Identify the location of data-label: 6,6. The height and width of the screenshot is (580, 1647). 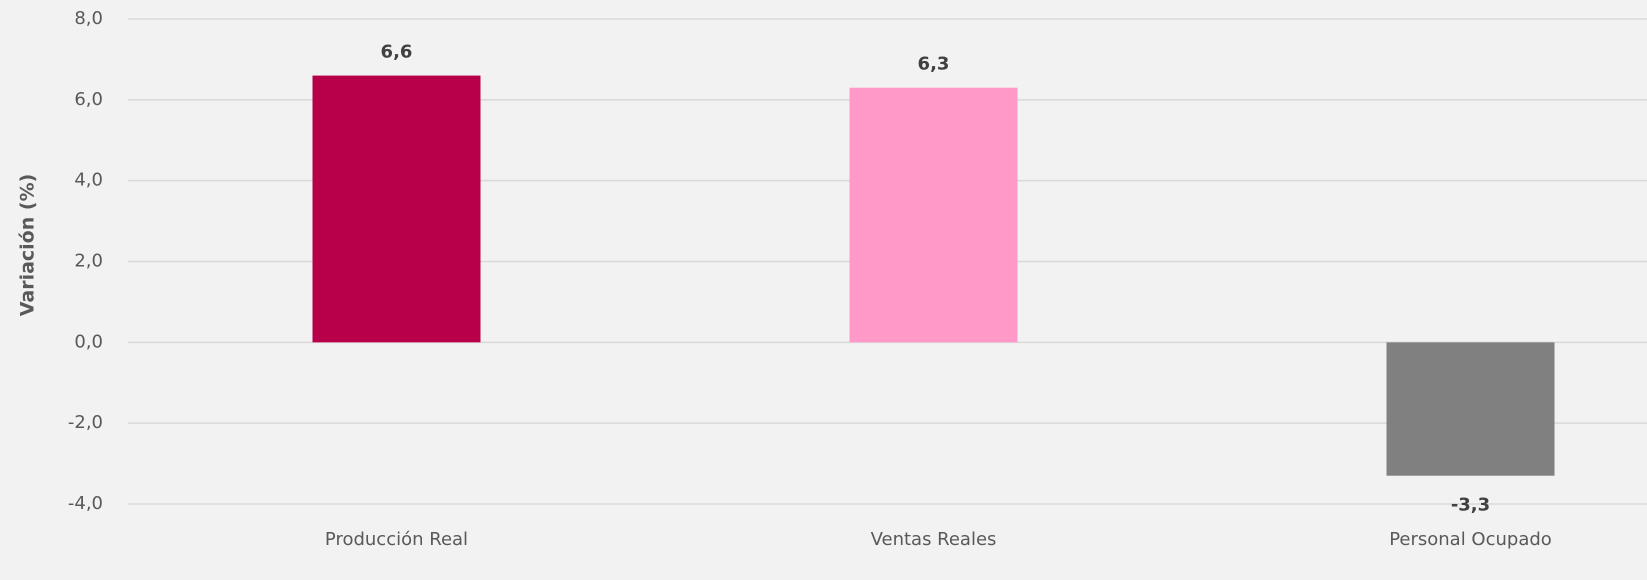
(397, 52).